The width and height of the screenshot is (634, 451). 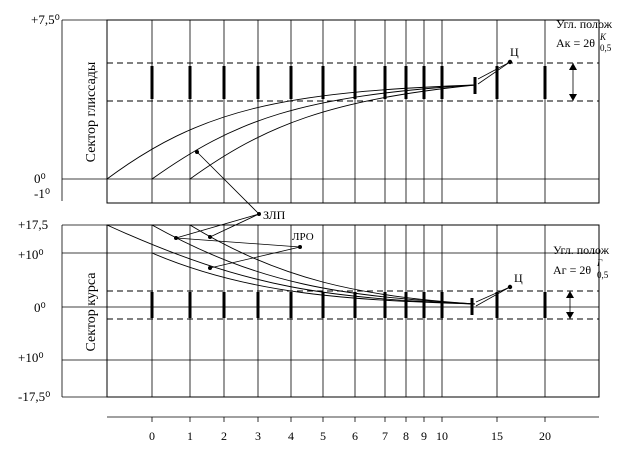 I want to click on x-tick-label: 3, so click(x=258, y=436).